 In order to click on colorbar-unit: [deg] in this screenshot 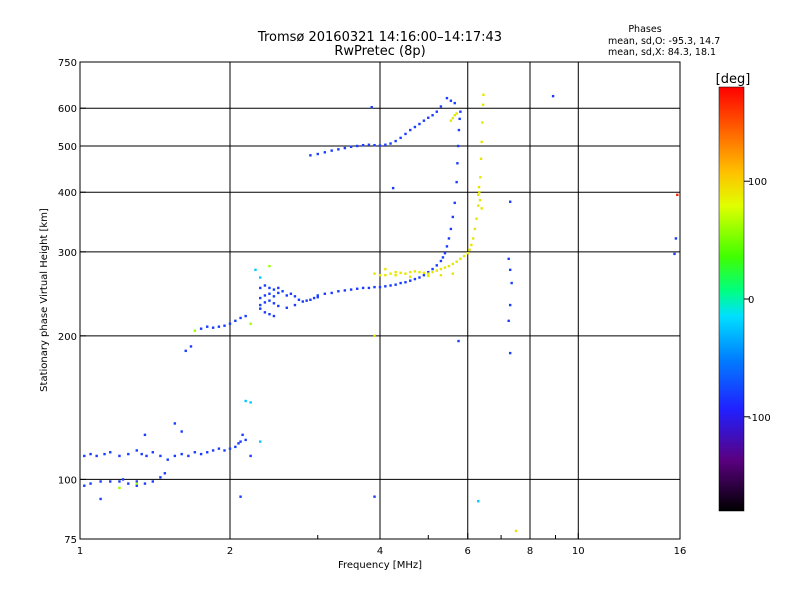, I will do `click(733, 79)`.